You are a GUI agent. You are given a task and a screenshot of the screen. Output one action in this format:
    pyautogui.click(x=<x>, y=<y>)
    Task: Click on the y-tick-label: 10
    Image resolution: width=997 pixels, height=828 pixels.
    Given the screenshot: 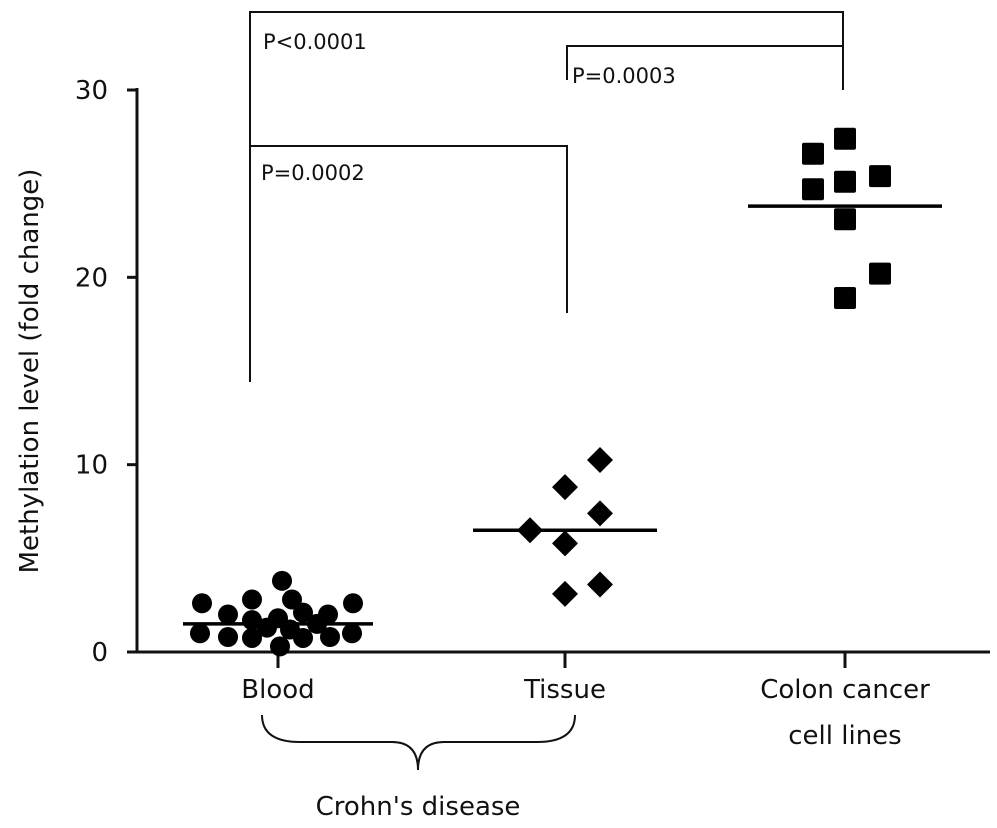 What is the action you would take?
    pyautogui.click(x=91, y=466)
    